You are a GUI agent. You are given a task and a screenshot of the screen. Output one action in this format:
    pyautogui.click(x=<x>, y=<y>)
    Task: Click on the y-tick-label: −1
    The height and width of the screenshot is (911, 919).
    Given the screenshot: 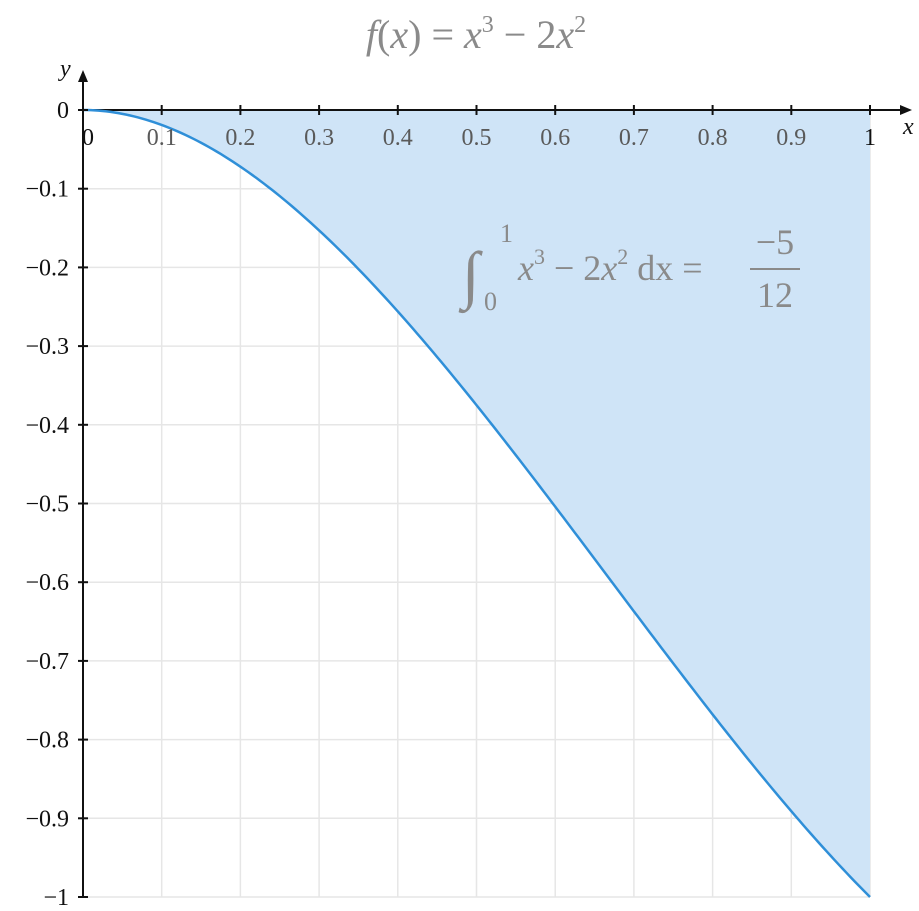 What is the action you would take?
    pyautogui.click(x=56, y=898)
    